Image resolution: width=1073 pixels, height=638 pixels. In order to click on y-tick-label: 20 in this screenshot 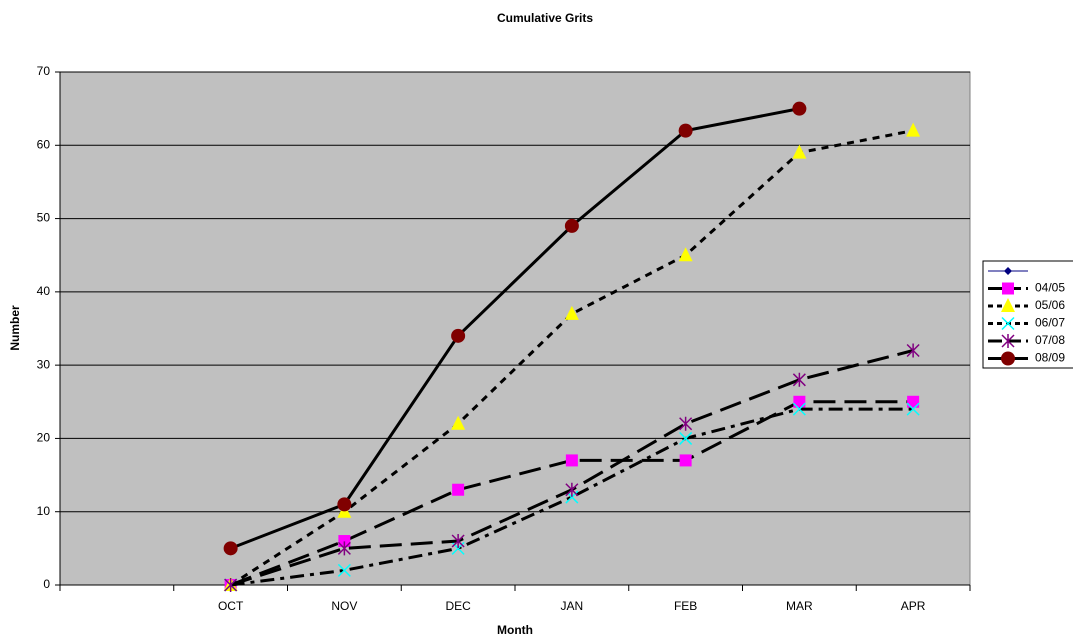, I will do `click(44, 438)`.